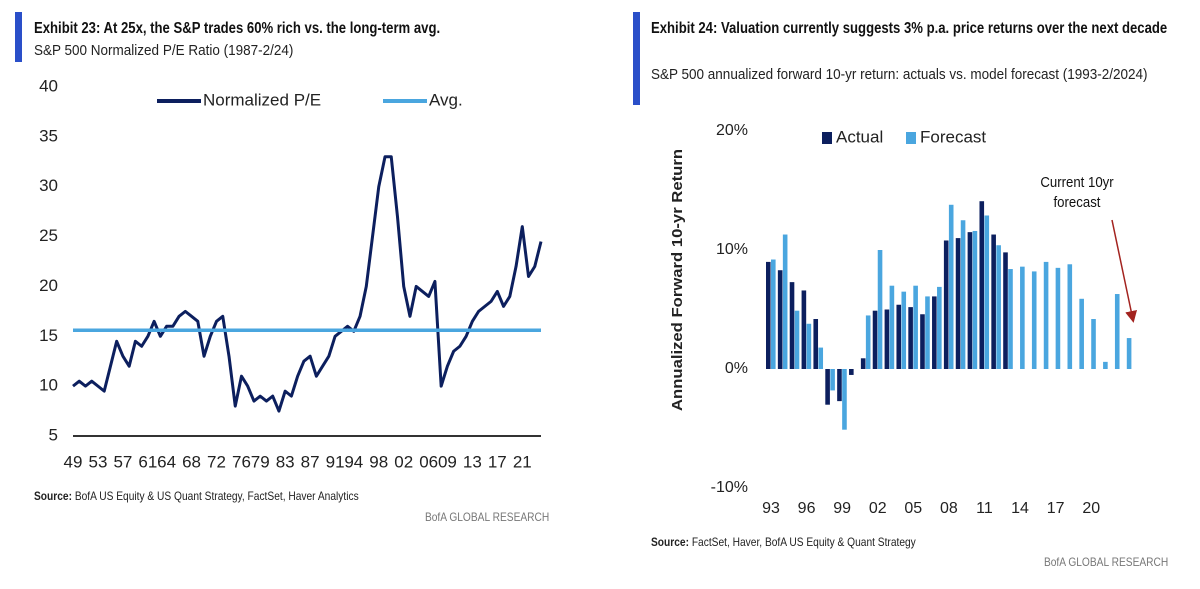 The width and height of the screenshot is (1200, 589). I want to click on x-tick-label: 05, so click(913, 508).